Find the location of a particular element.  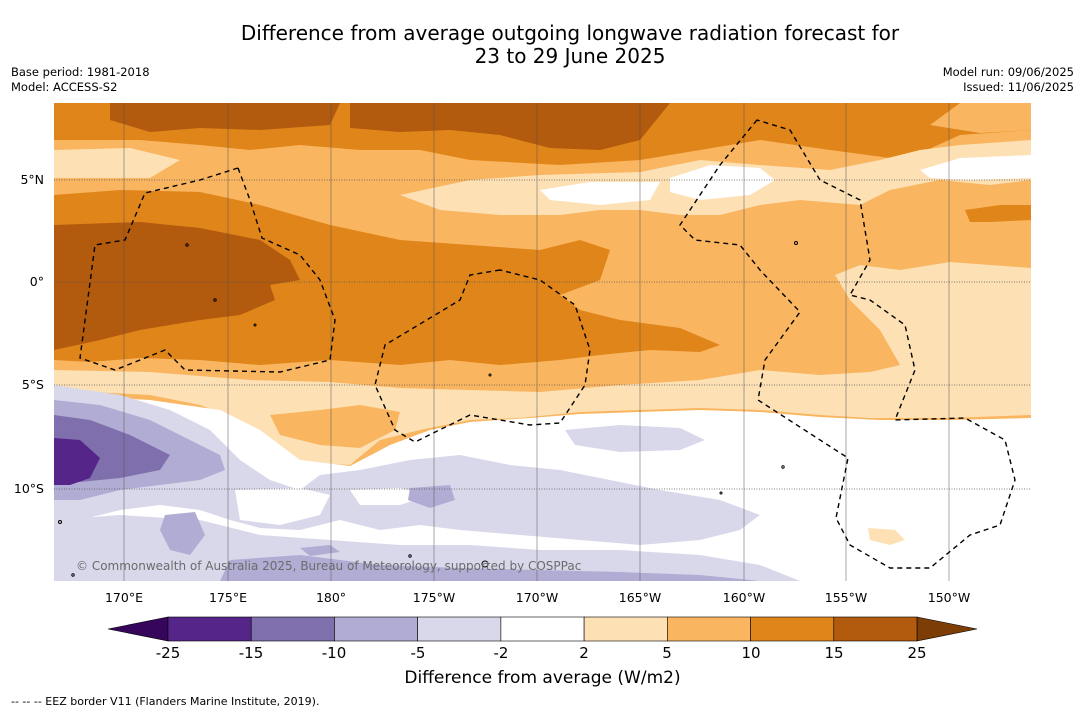

lon-label-180: 180° is located at coordinates (331, 597).